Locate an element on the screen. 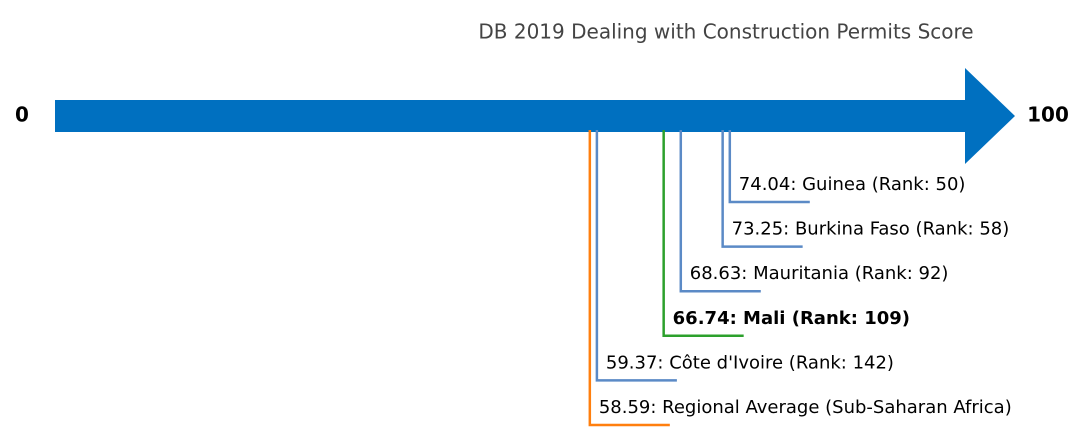  marker-label: 68.63: Mauritania (Rank: 92) is located at coordinates (819, 273).